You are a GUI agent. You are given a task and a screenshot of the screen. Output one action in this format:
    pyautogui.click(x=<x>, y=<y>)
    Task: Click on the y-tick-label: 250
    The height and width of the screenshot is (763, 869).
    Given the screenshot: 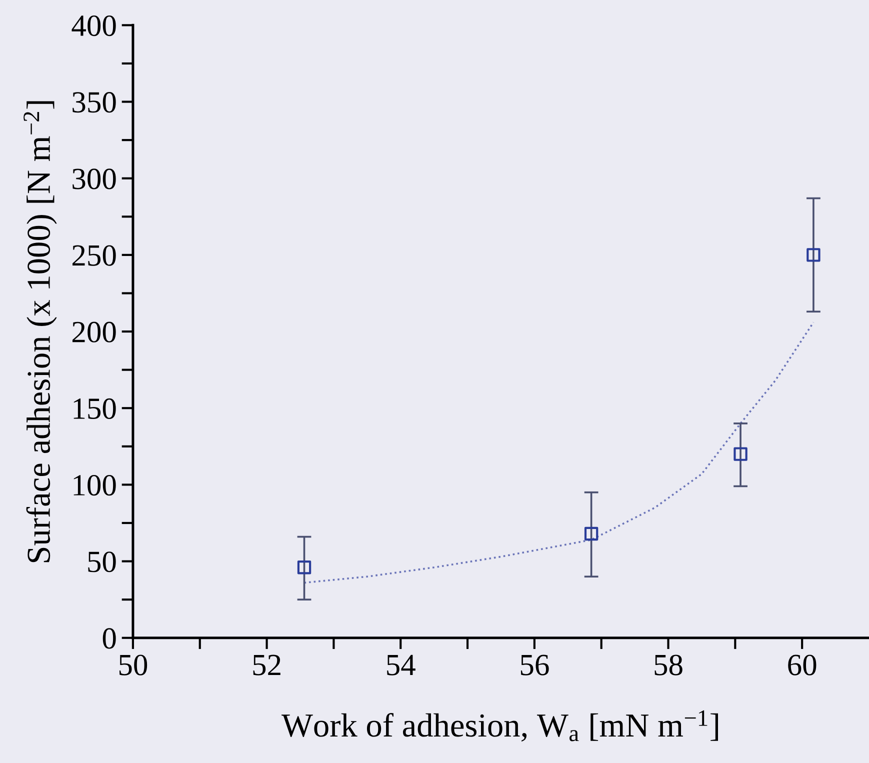 What is the action you would take?
    pyautogui.click(x=94, y=255)
    